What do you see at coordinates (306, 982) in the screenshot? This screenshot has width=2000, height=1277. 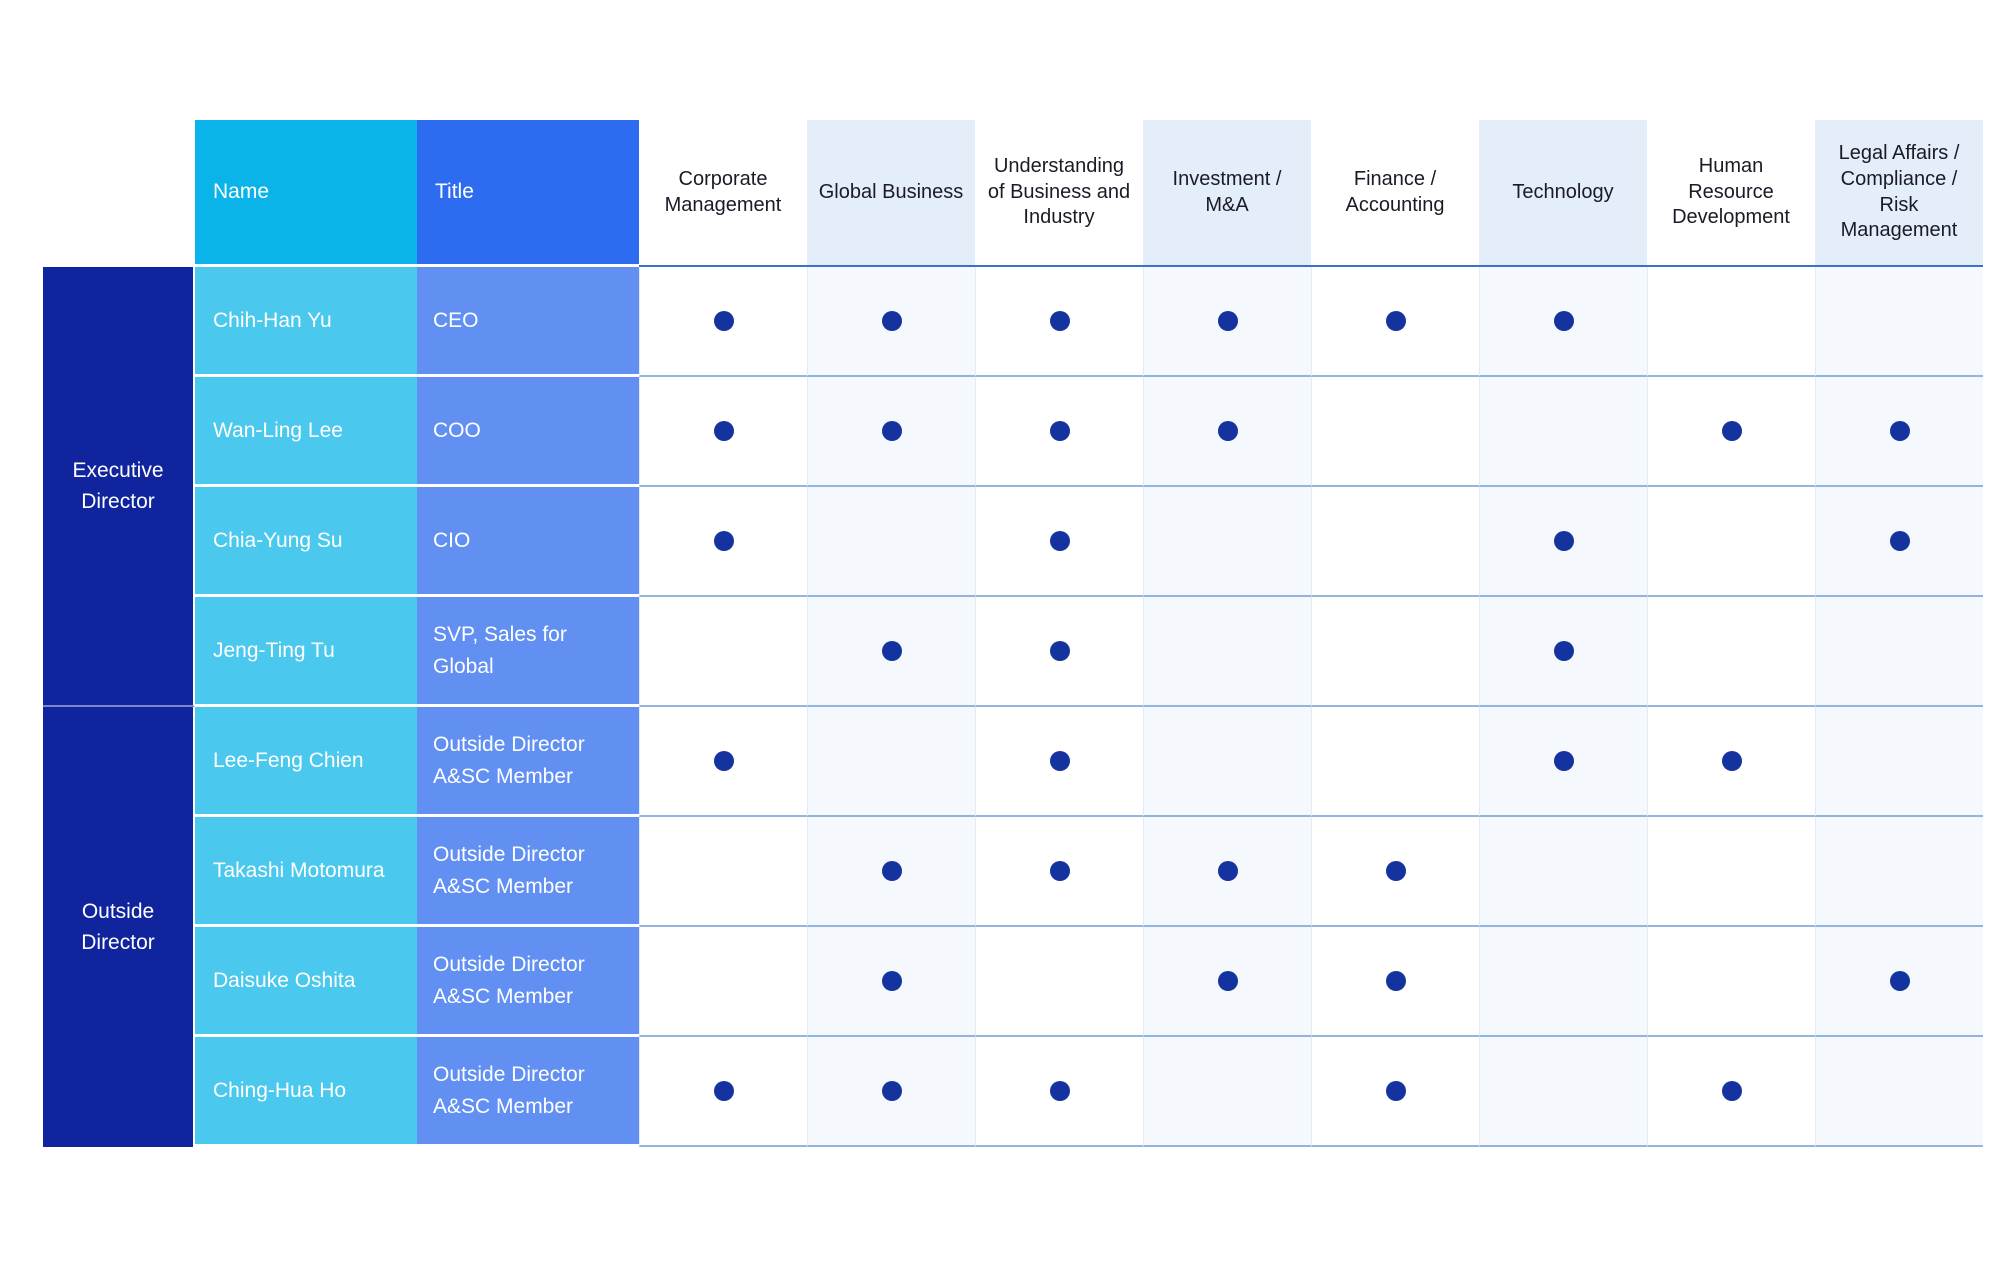 I see `name-cell: Daisuke Oshita` at bounding box center [306, 982].